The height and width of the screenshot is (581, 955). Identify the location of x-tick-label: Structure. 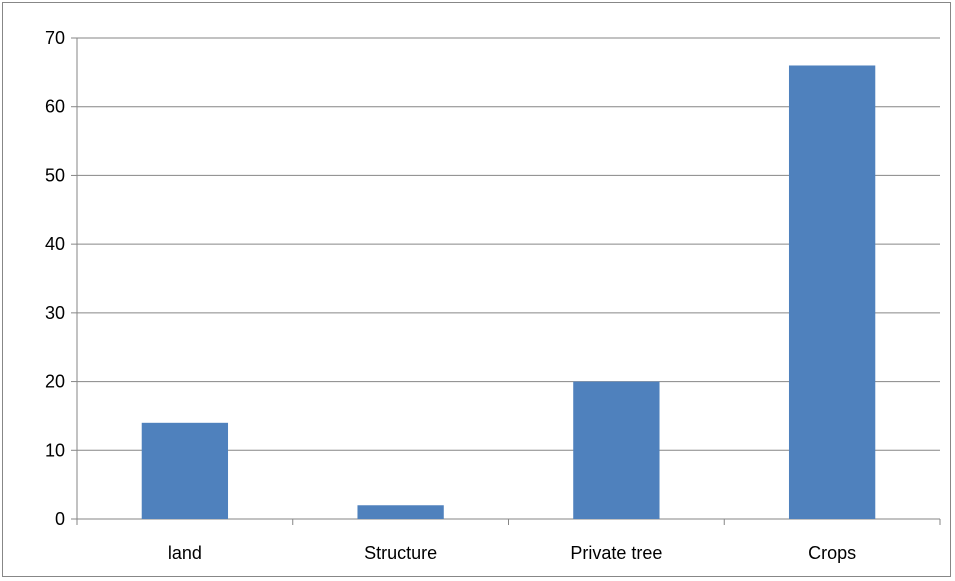
(400, 553).